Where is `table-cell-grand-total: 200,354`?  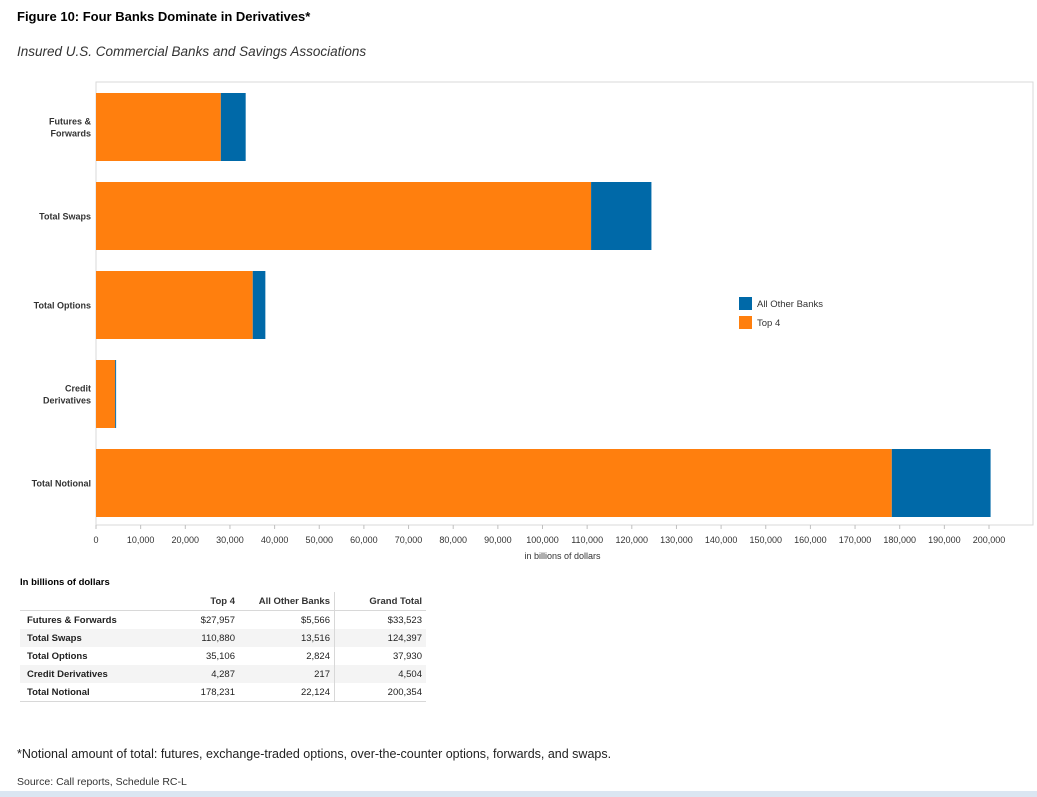 table-cell-grand-total: 200,354 is located at coordinates (380, 692).